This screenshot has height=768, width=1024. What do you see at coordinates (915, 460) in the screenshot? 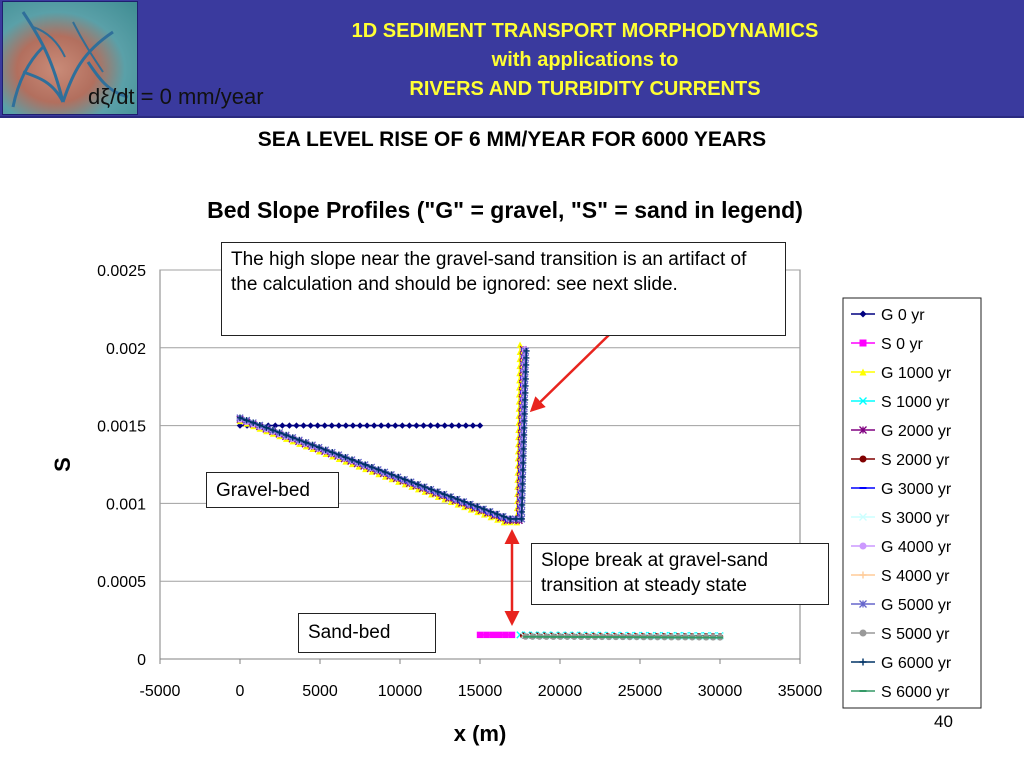
I see `legend-label: S 2000 yr` at bounding box center [915, 460].